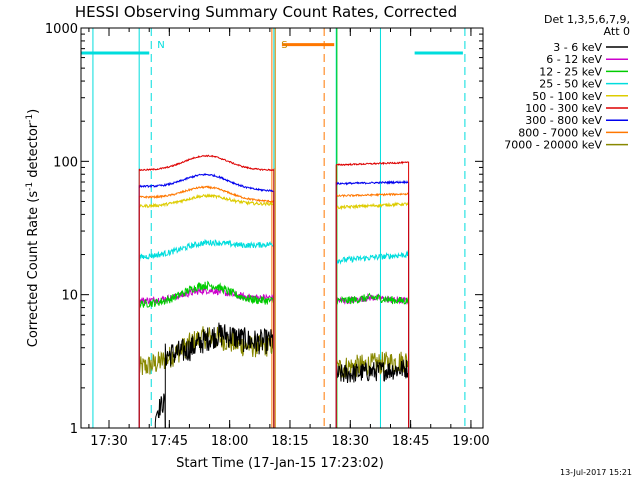 The height and width of the screenshot is (480, 640). I want to click on x-tick-label-1: 17:45, so click(169, 441).